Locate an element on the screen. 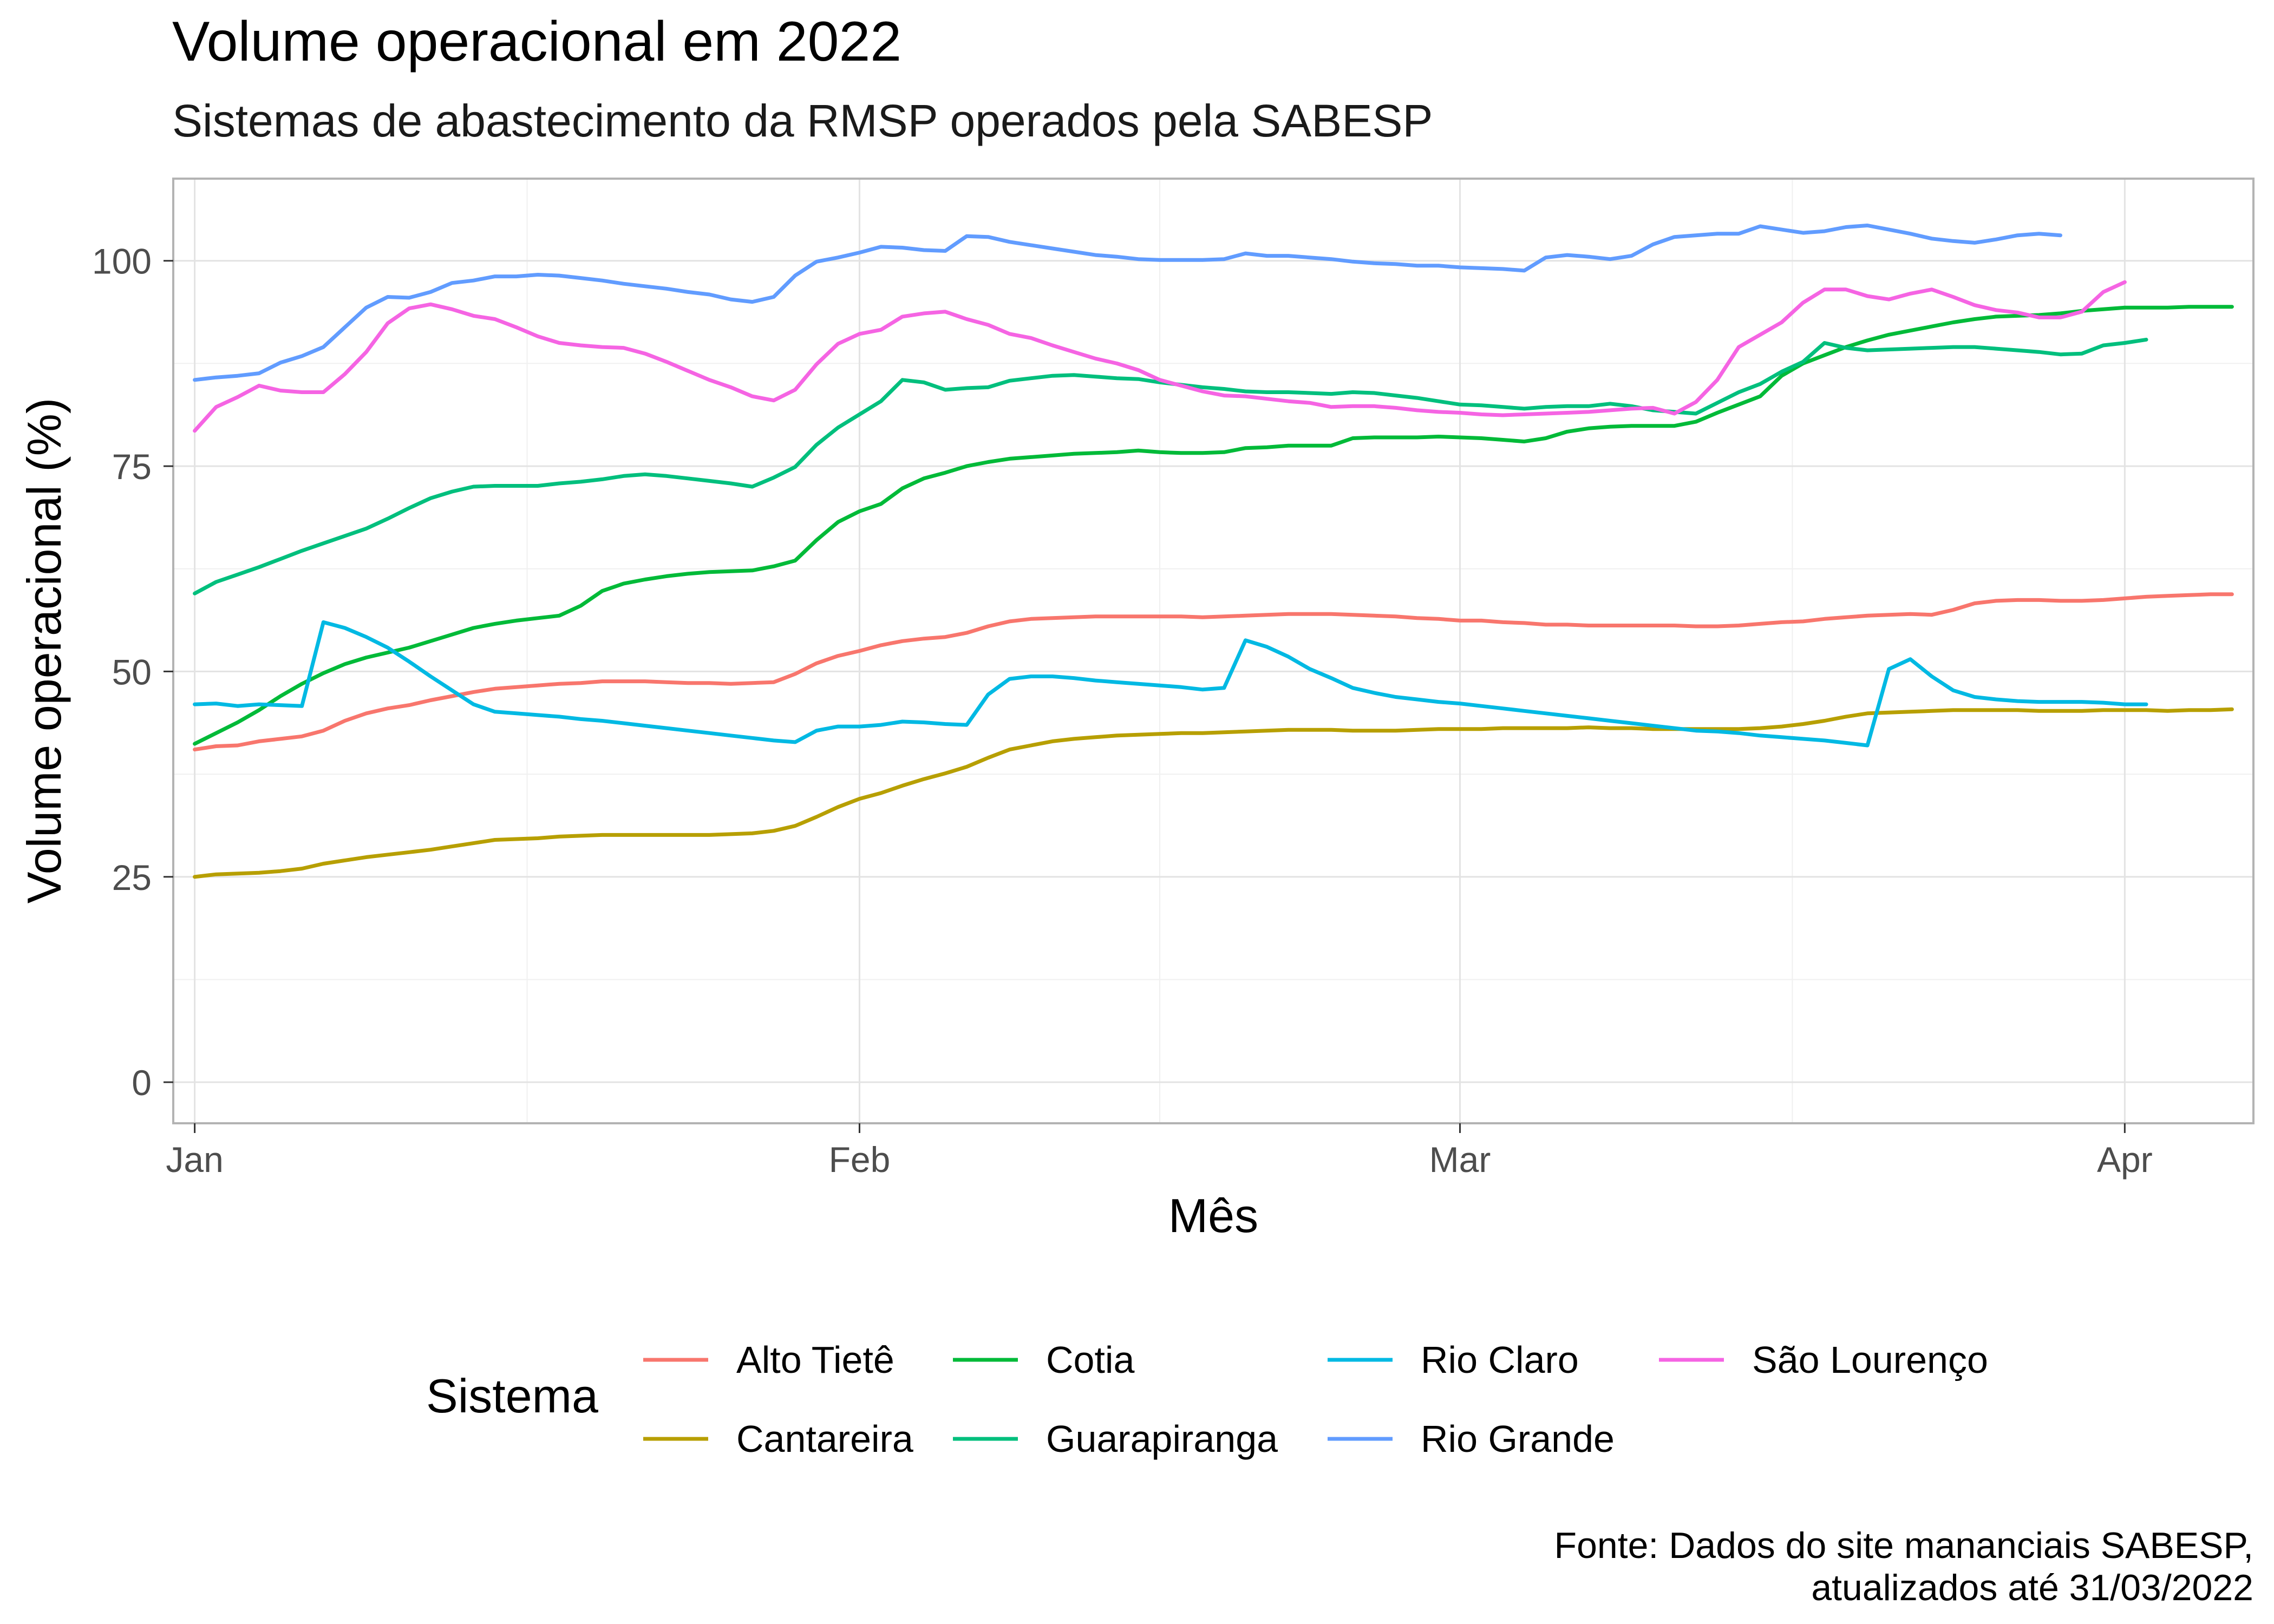  series-line-alto-tiete is located at coordinates (1214, 672).